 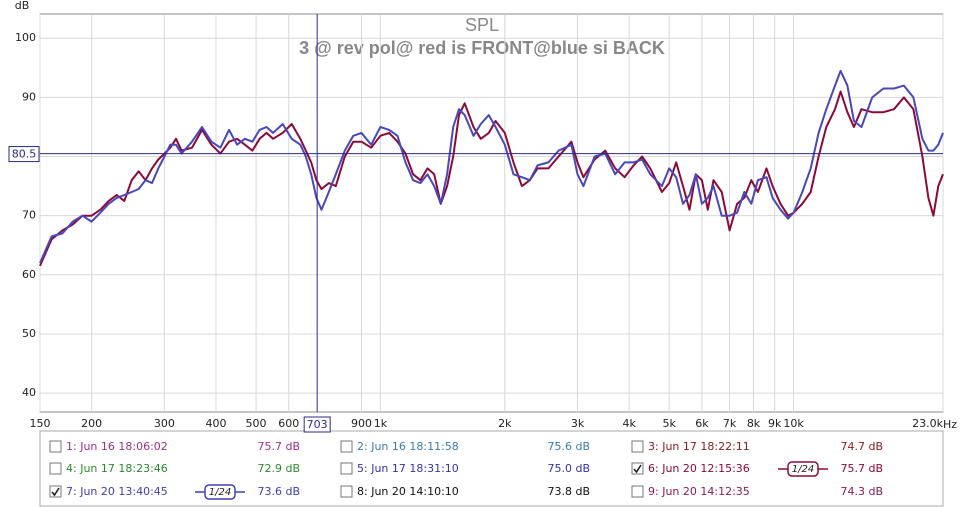 What do you see at coordinates (278, 491) in the screenshot?
I see `measurement-level: 73.6 dB` at bounding box center [278, 491].